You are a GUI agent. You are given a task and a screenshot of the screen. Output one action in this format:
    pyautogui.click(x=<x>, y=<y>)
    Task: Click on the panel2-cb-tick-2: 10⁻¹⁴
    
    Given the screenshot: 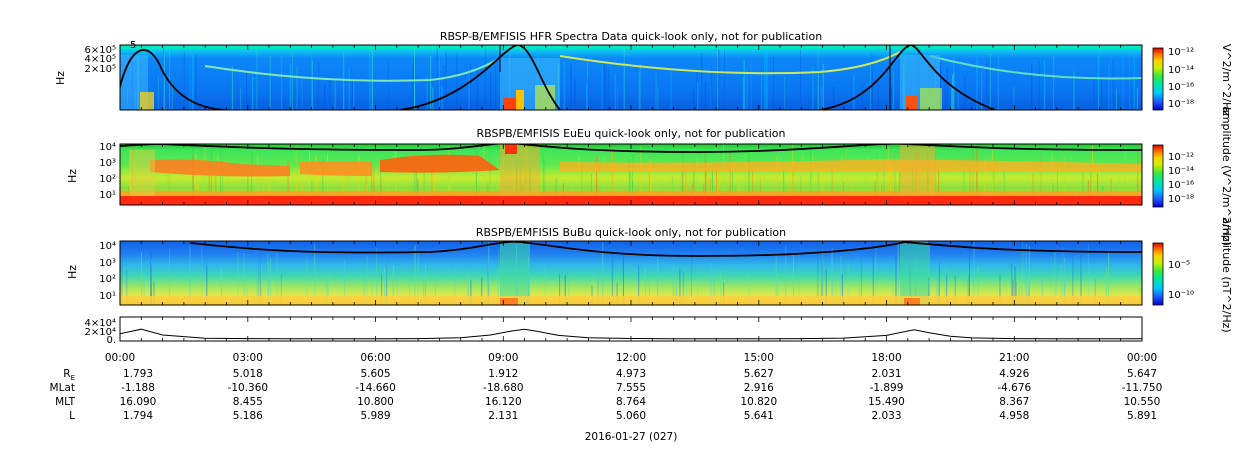 What is the action you would take?
    pyautogui.click(x=1181, y=171)
    